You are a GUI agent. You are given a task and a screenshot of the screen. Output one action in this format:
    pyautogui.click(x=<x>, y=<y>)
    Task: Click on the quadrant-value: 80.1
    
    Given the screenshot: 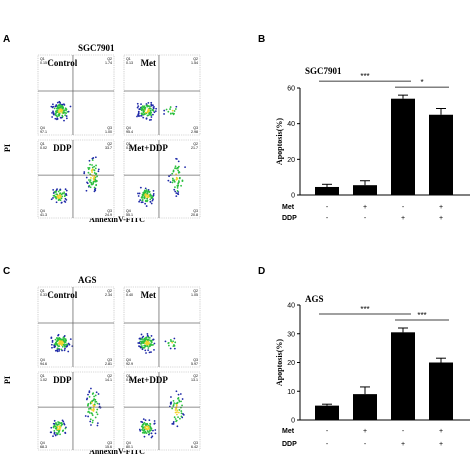 What is the action you would take?
    pyautogui.click(x=129, y=447)
    